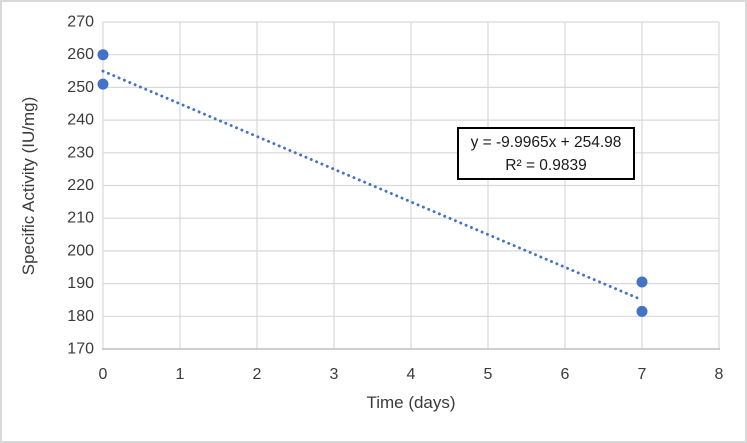 The image size is (747, 443). Describe the element at coordinates (80, 185) in the screenshot. I see `y-tick-label: 220` at that location.